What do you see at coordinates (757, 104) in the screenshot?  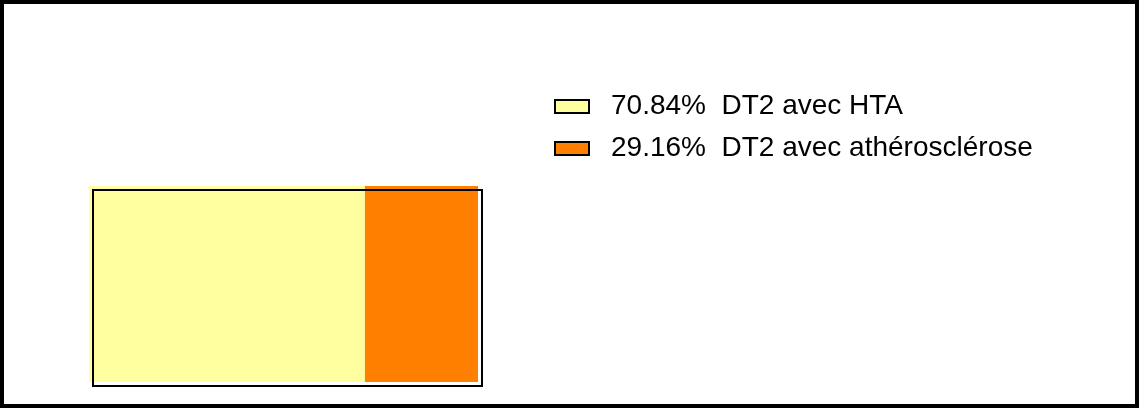 I see `legend-label: 70.84% DT2 avec HTA` at bounding box center [757, 104].